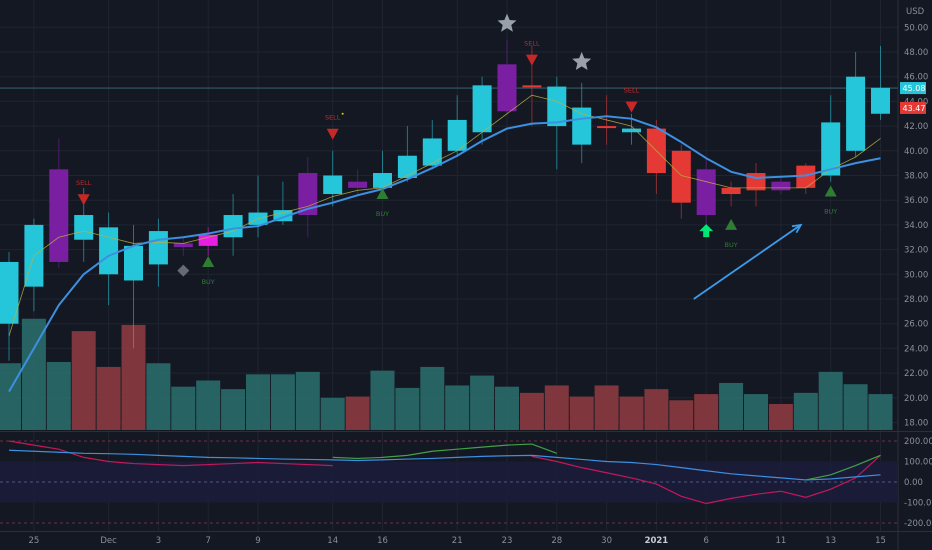 Image resolution: width=932 pixels, height=550 pixels. I want to click on date-tick-label: 9, so click(257, 541).